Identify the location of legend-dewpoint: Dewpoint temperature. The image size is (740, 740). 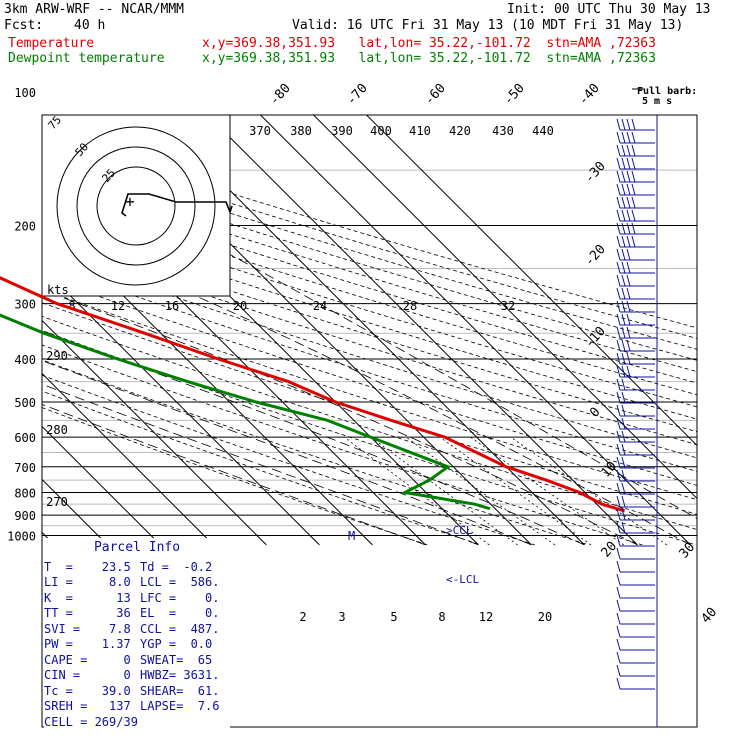
(86, 58).